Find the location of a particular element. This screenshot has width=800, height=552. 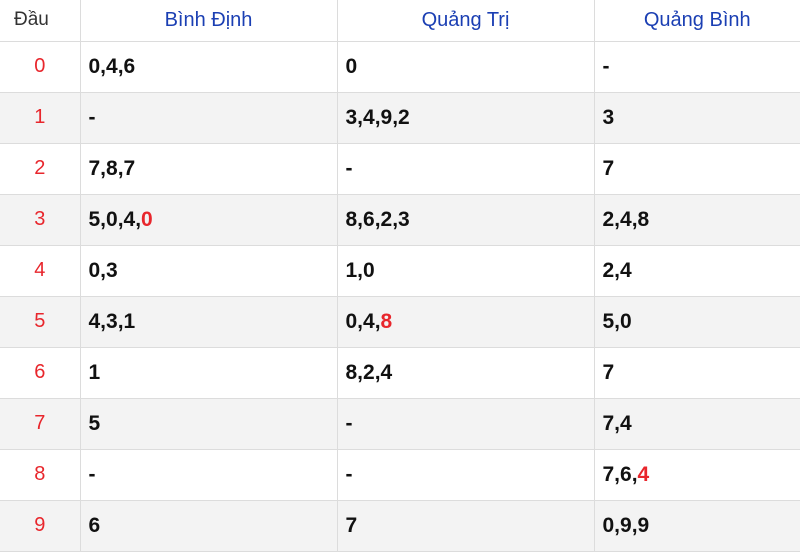

tail-cell-binh-dinh: 7,8,7 is located at coordinates (209, 169).